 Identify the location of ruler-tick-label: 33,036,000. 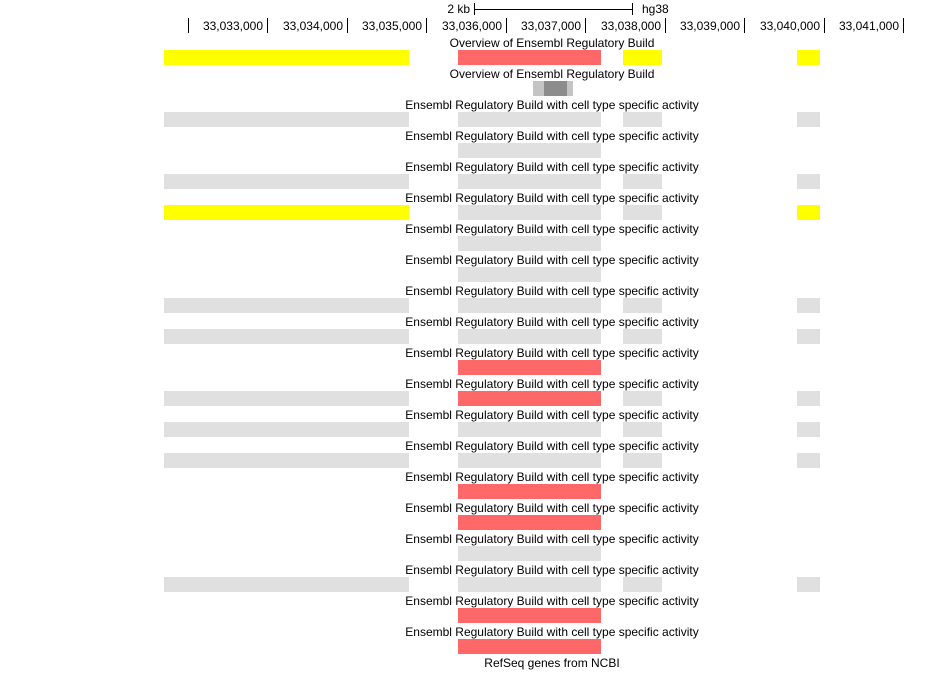
(471, 26).